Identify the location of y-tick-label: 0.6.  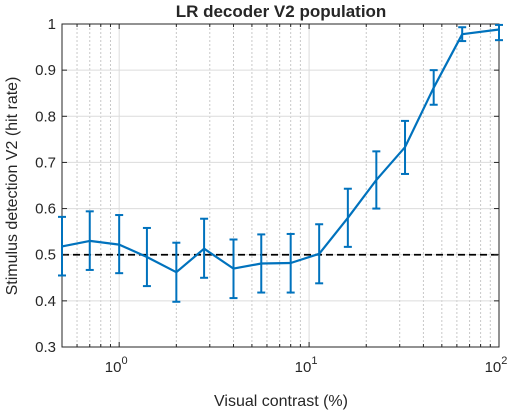
(45, 209).